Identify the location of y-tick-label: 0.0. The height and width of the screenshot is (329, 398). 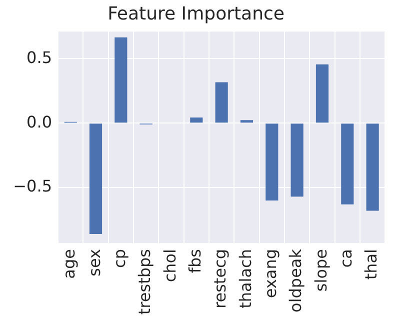
(39, 122).